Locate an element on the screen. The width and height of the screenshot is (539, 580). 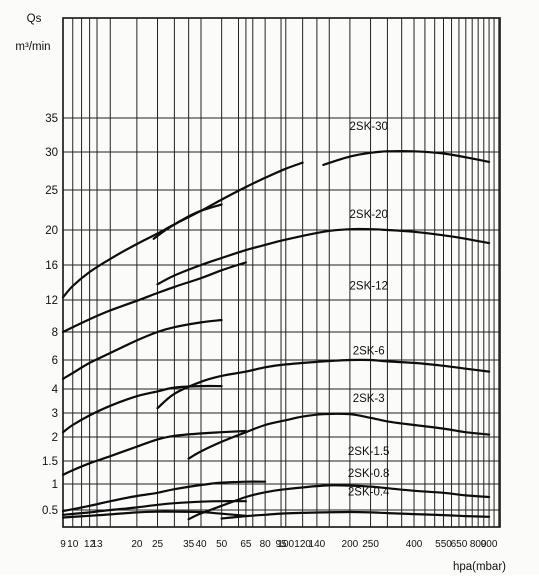
x-tick-label: 50 is located at coordinates (222, 544).